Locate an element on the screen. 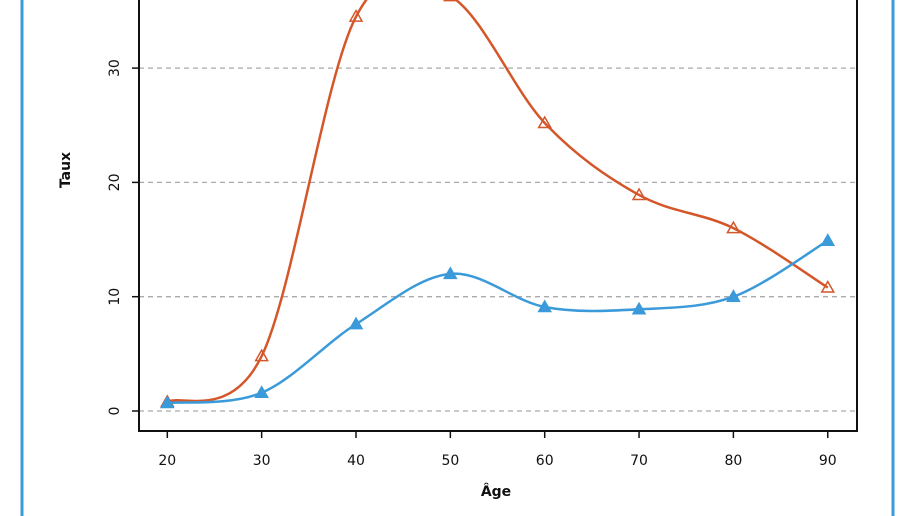  y-axis-label: Taux is located at coordinates (66, 170).